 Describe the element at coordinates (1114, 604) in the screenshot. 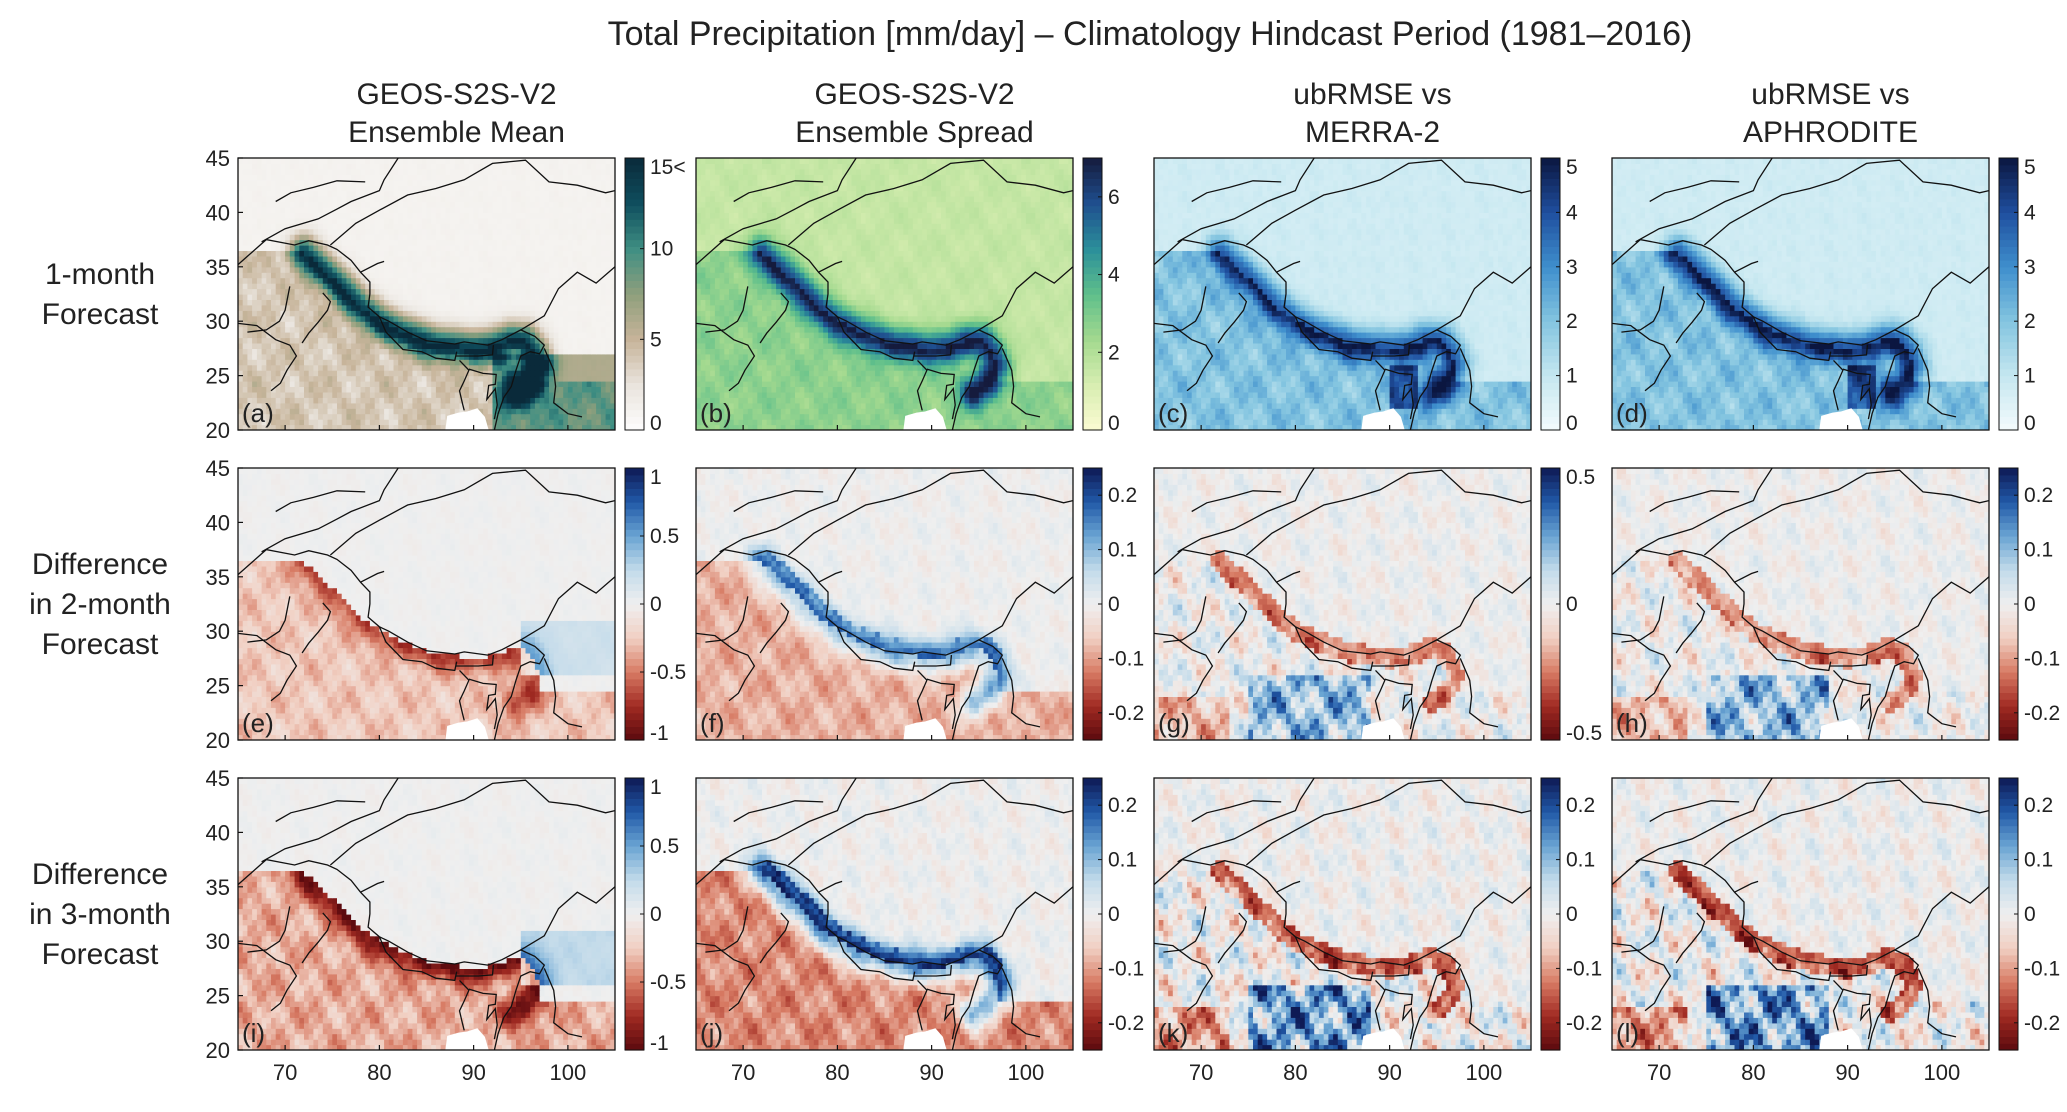

I see `colorbar-tick-label: 0` at that location.